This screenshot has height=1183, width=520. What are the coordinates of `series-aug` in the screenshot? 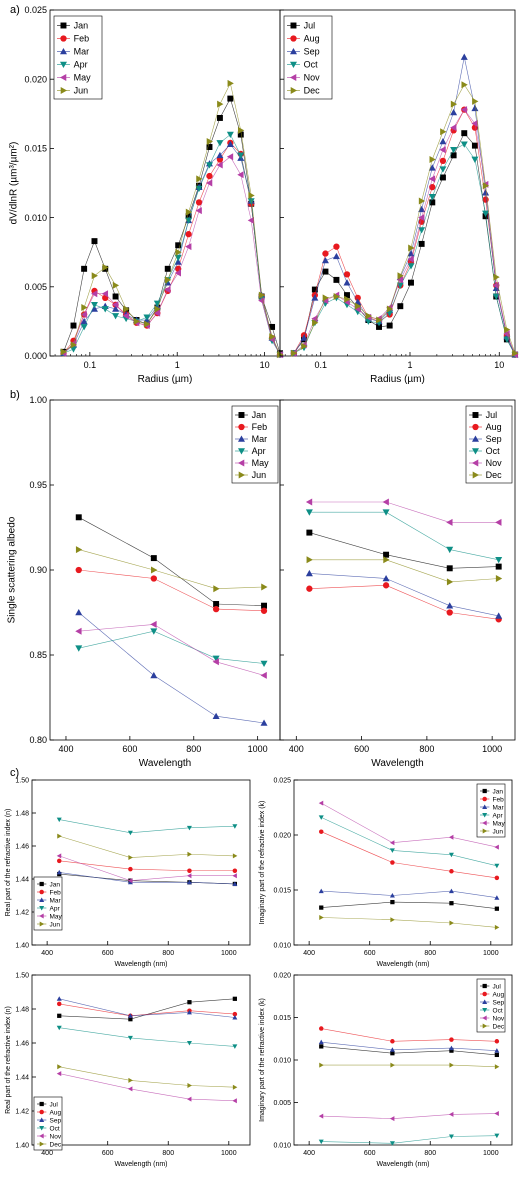 It's located at (404, 602).